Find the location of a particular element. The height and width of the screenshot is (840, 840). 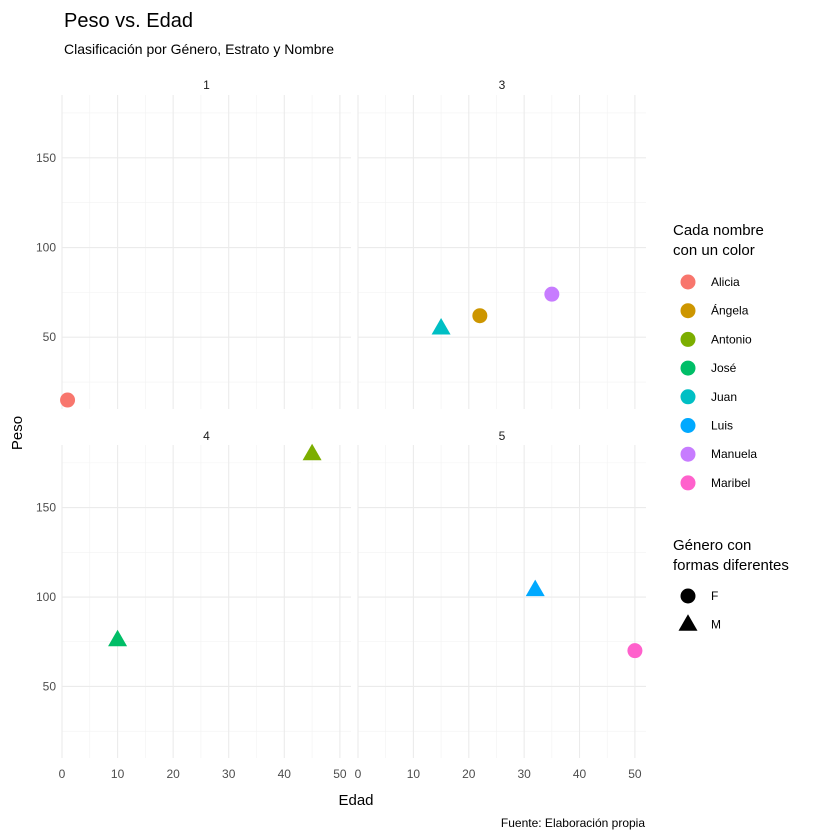

facet-strip-label: 1 is located at coordinates (206, 85).